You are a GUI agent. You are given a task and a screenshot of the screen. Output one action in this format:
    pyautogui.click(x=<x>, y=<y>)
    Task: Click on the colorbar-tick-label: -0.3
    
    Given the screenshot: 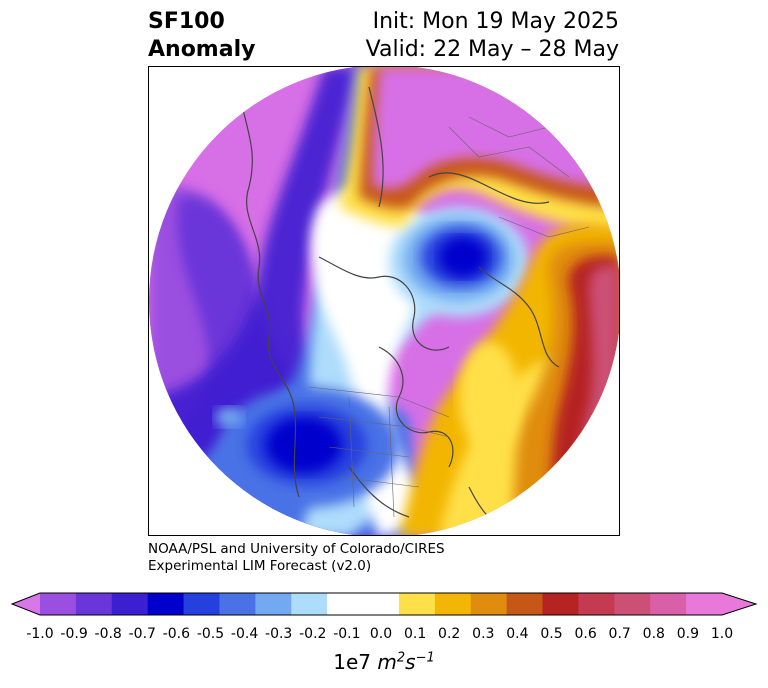 What is the action you would take?
    pyautogui.click(x=279, y=634)
    